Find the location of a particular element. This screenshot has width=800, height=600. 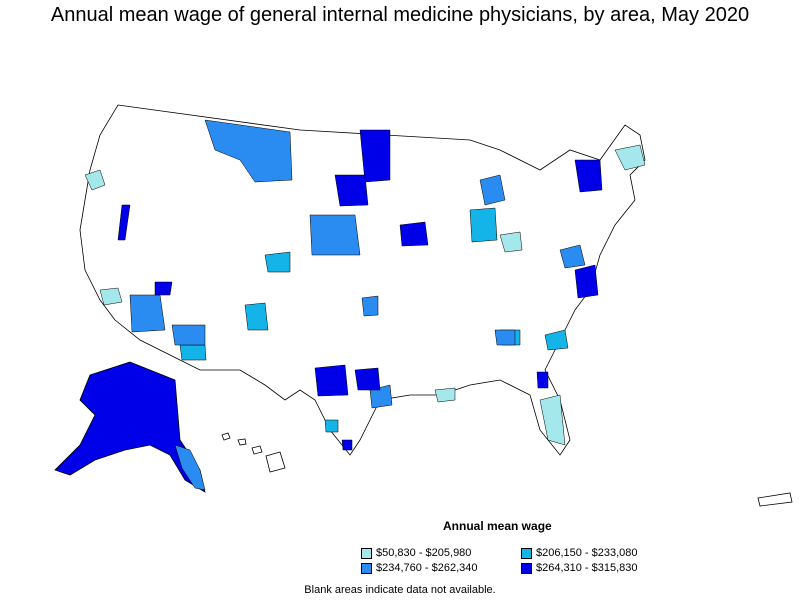

region-northern-california is located at coordinates (95, 180).